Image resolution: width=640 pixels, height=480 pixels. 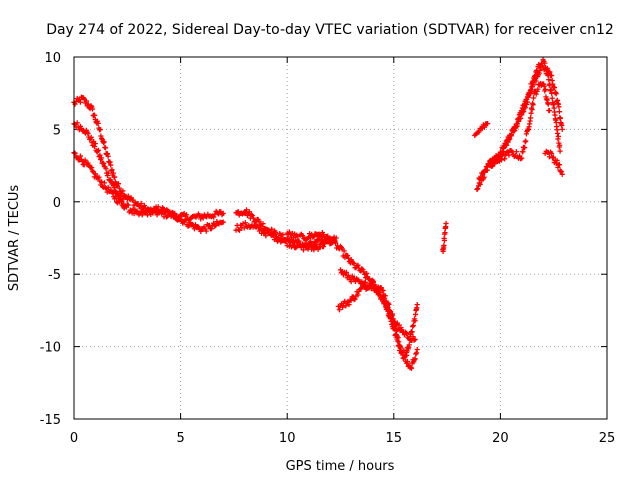 I want to click on series-track-h, so click(x=377, y=325).